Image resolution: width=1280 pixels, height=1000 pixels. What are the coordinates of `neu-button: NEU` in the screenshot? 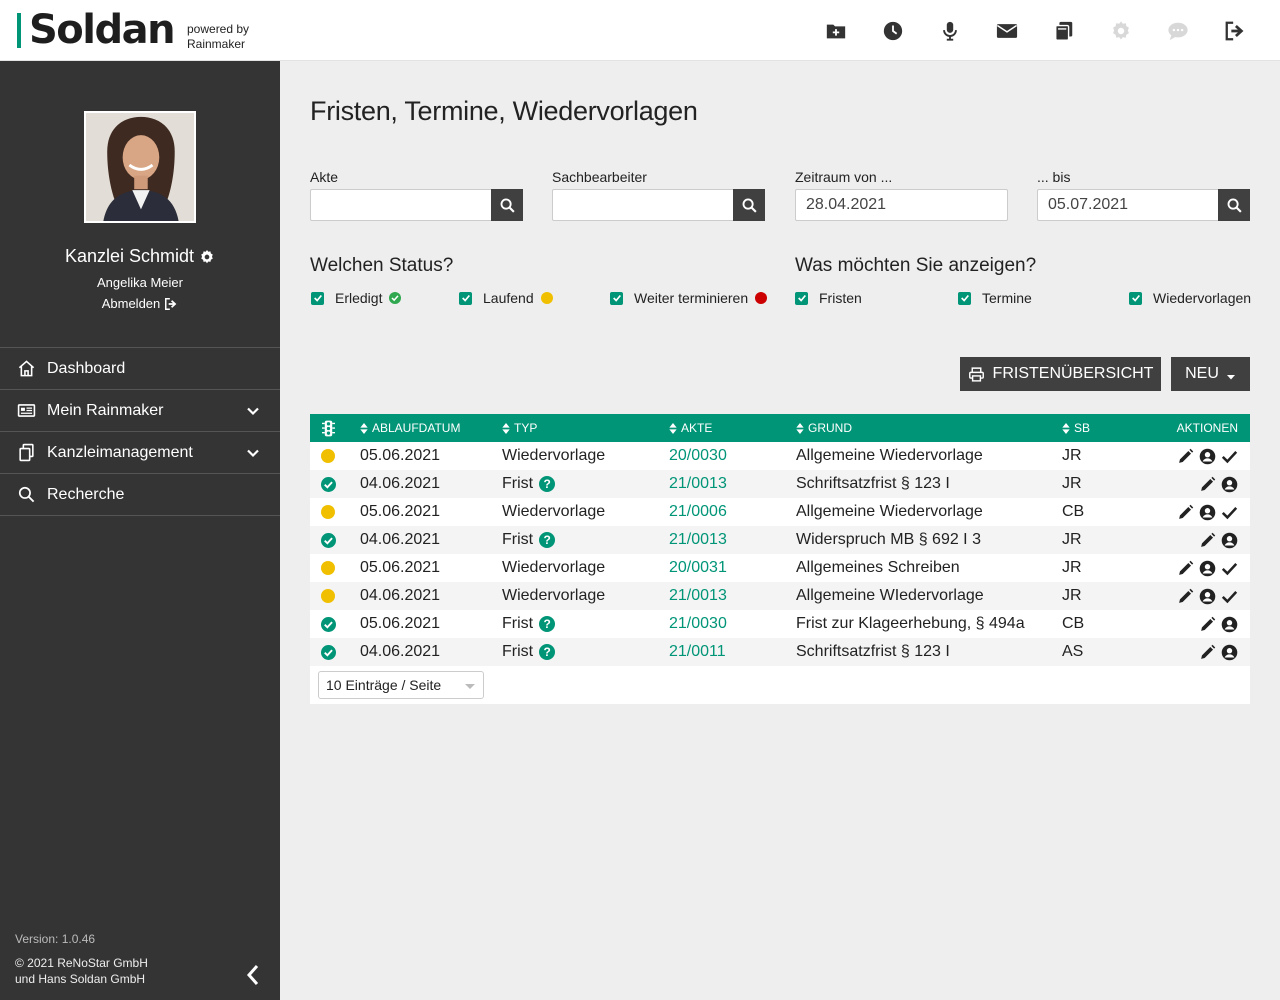 It's located at (1210, 374).